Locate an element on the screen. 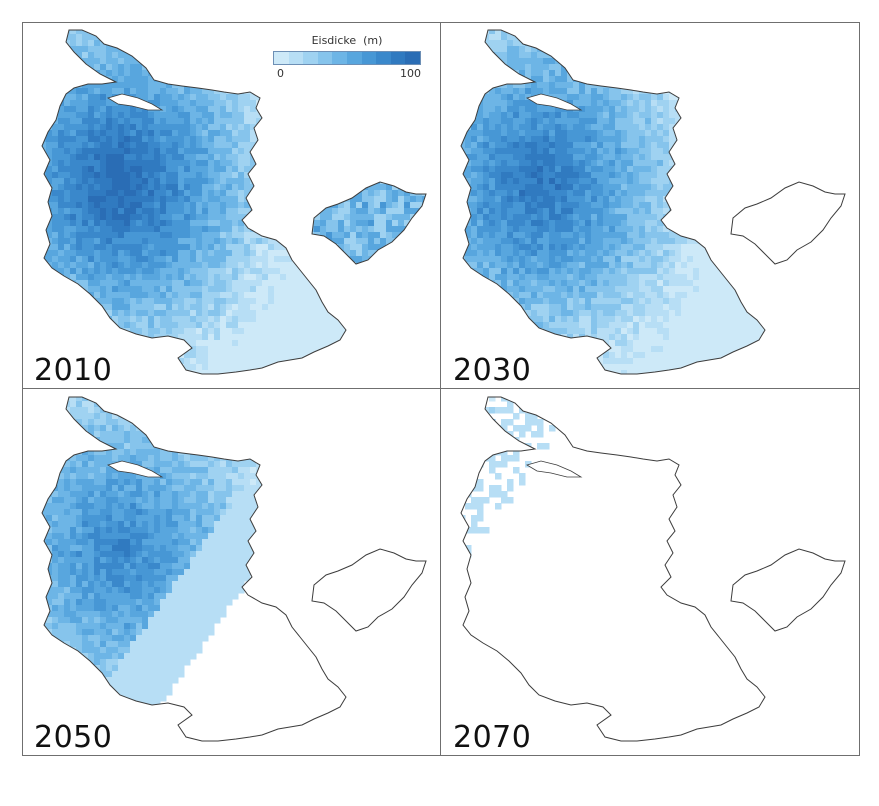  frame-vertical-divider is located at coordinates (440, 389).